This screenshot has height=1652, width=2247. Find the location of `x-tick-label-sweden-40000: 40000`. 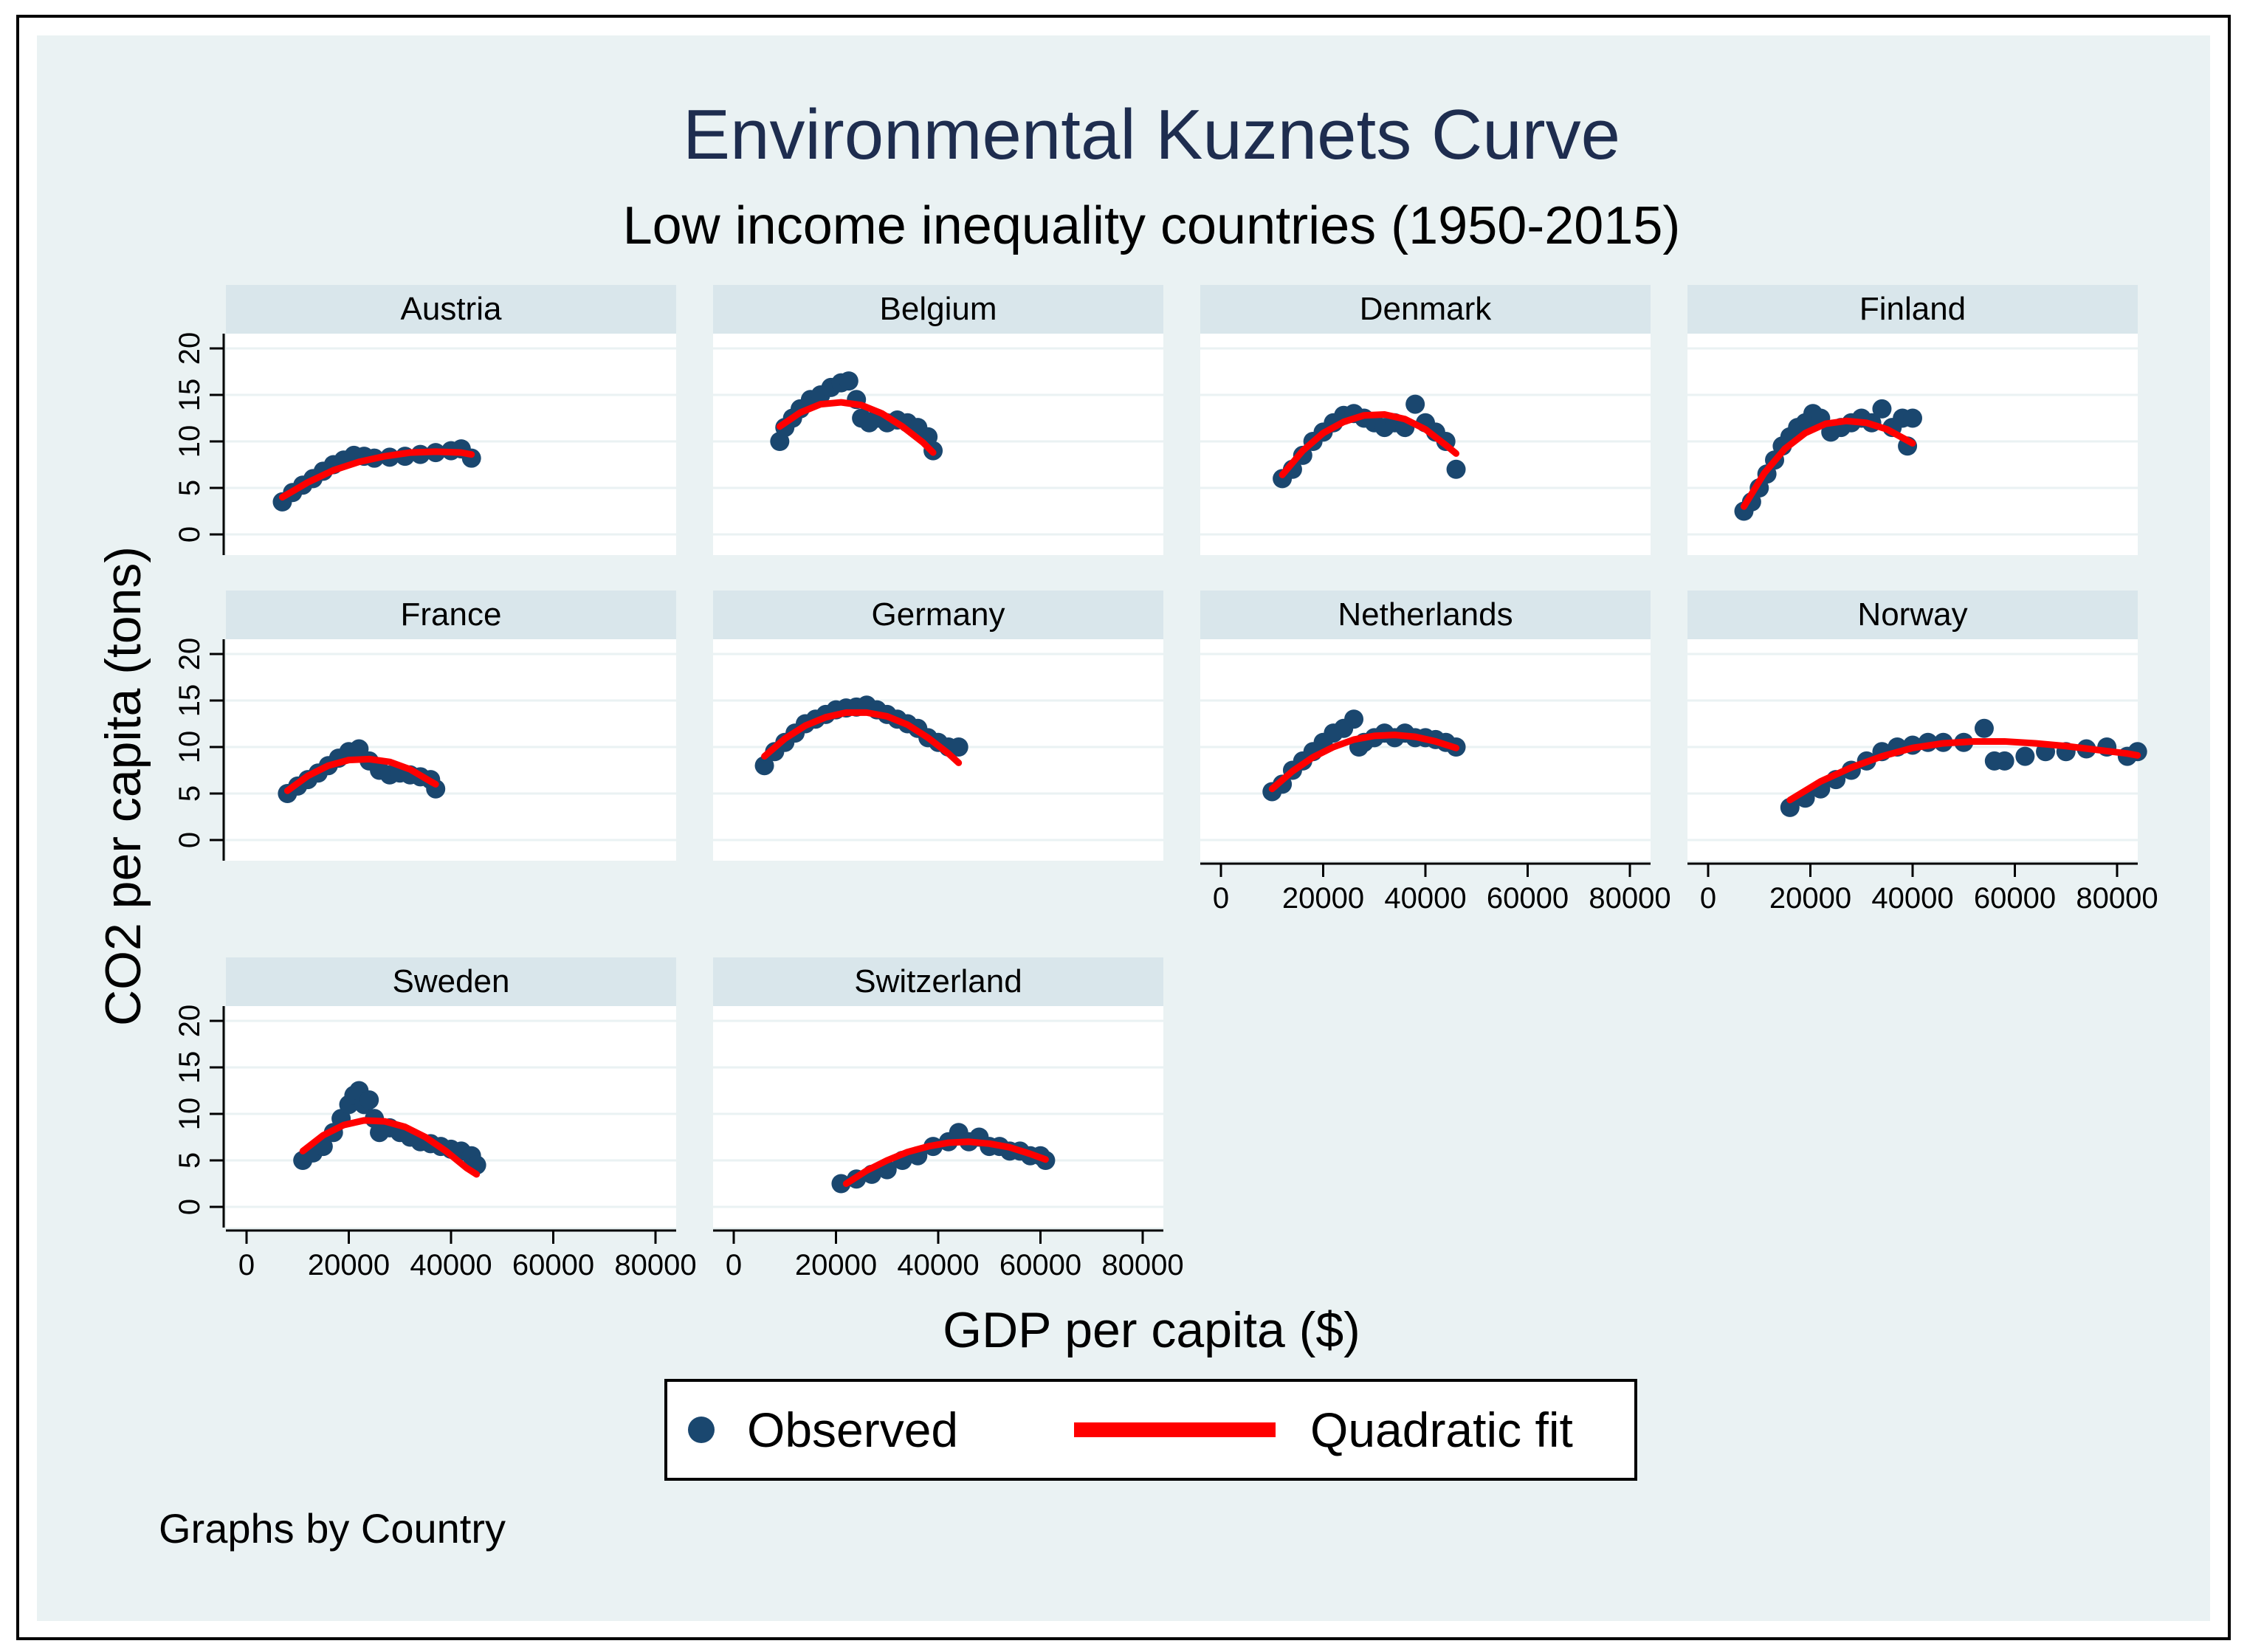

x-tick-label-sweden-40000: 40000 is located at coordinates (451, 1265).